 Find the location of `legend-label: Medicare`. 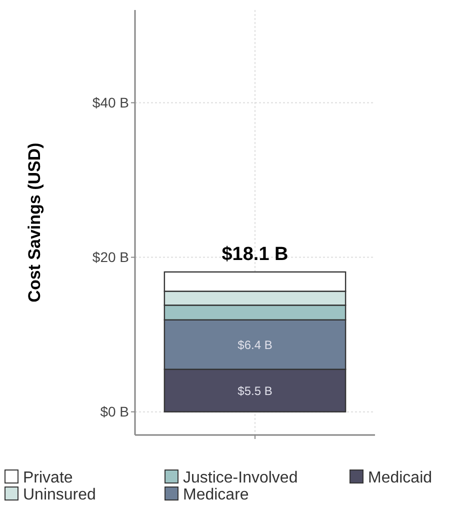

legend-label: Medicare is located at coordinates (216, 495).